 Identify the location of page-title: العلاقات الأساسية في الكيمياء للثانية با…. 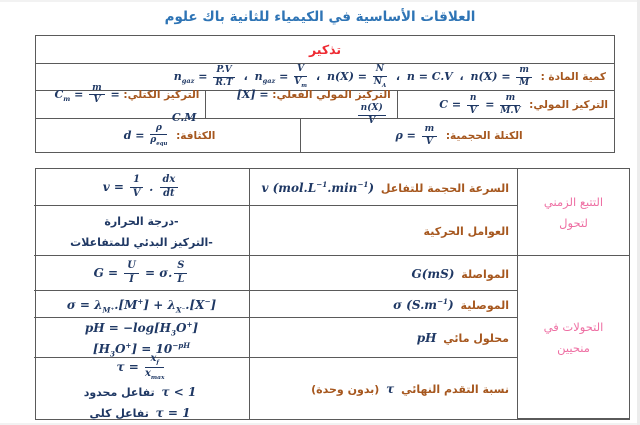
(320, 17).